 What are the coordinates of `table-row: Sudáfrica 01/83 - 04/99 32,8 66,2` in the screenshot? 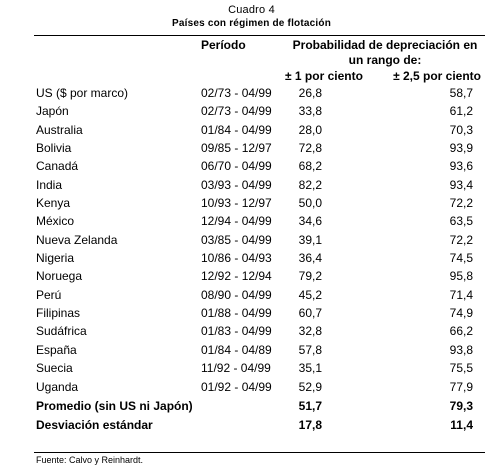 It's located at (251, 331).